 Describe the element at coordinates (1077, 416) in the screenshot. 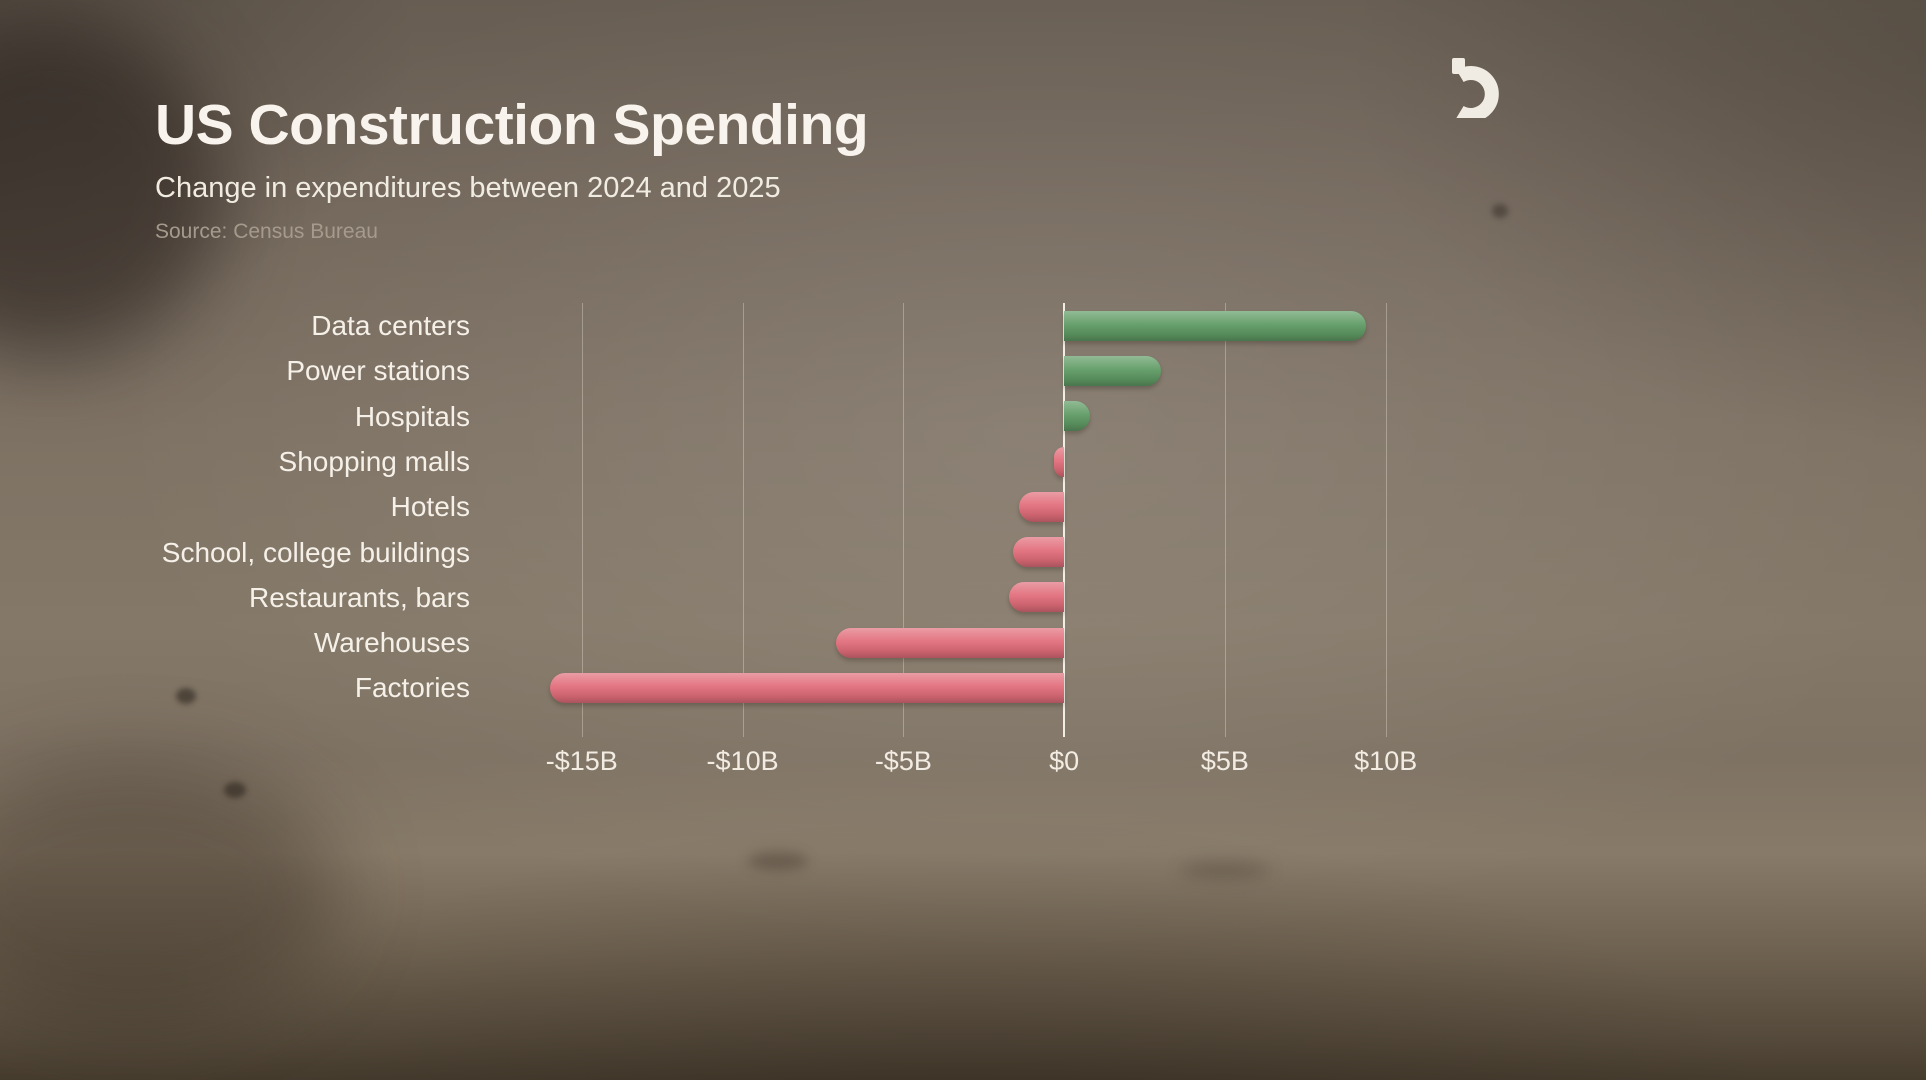

I see `bar-hospitals` at that location.